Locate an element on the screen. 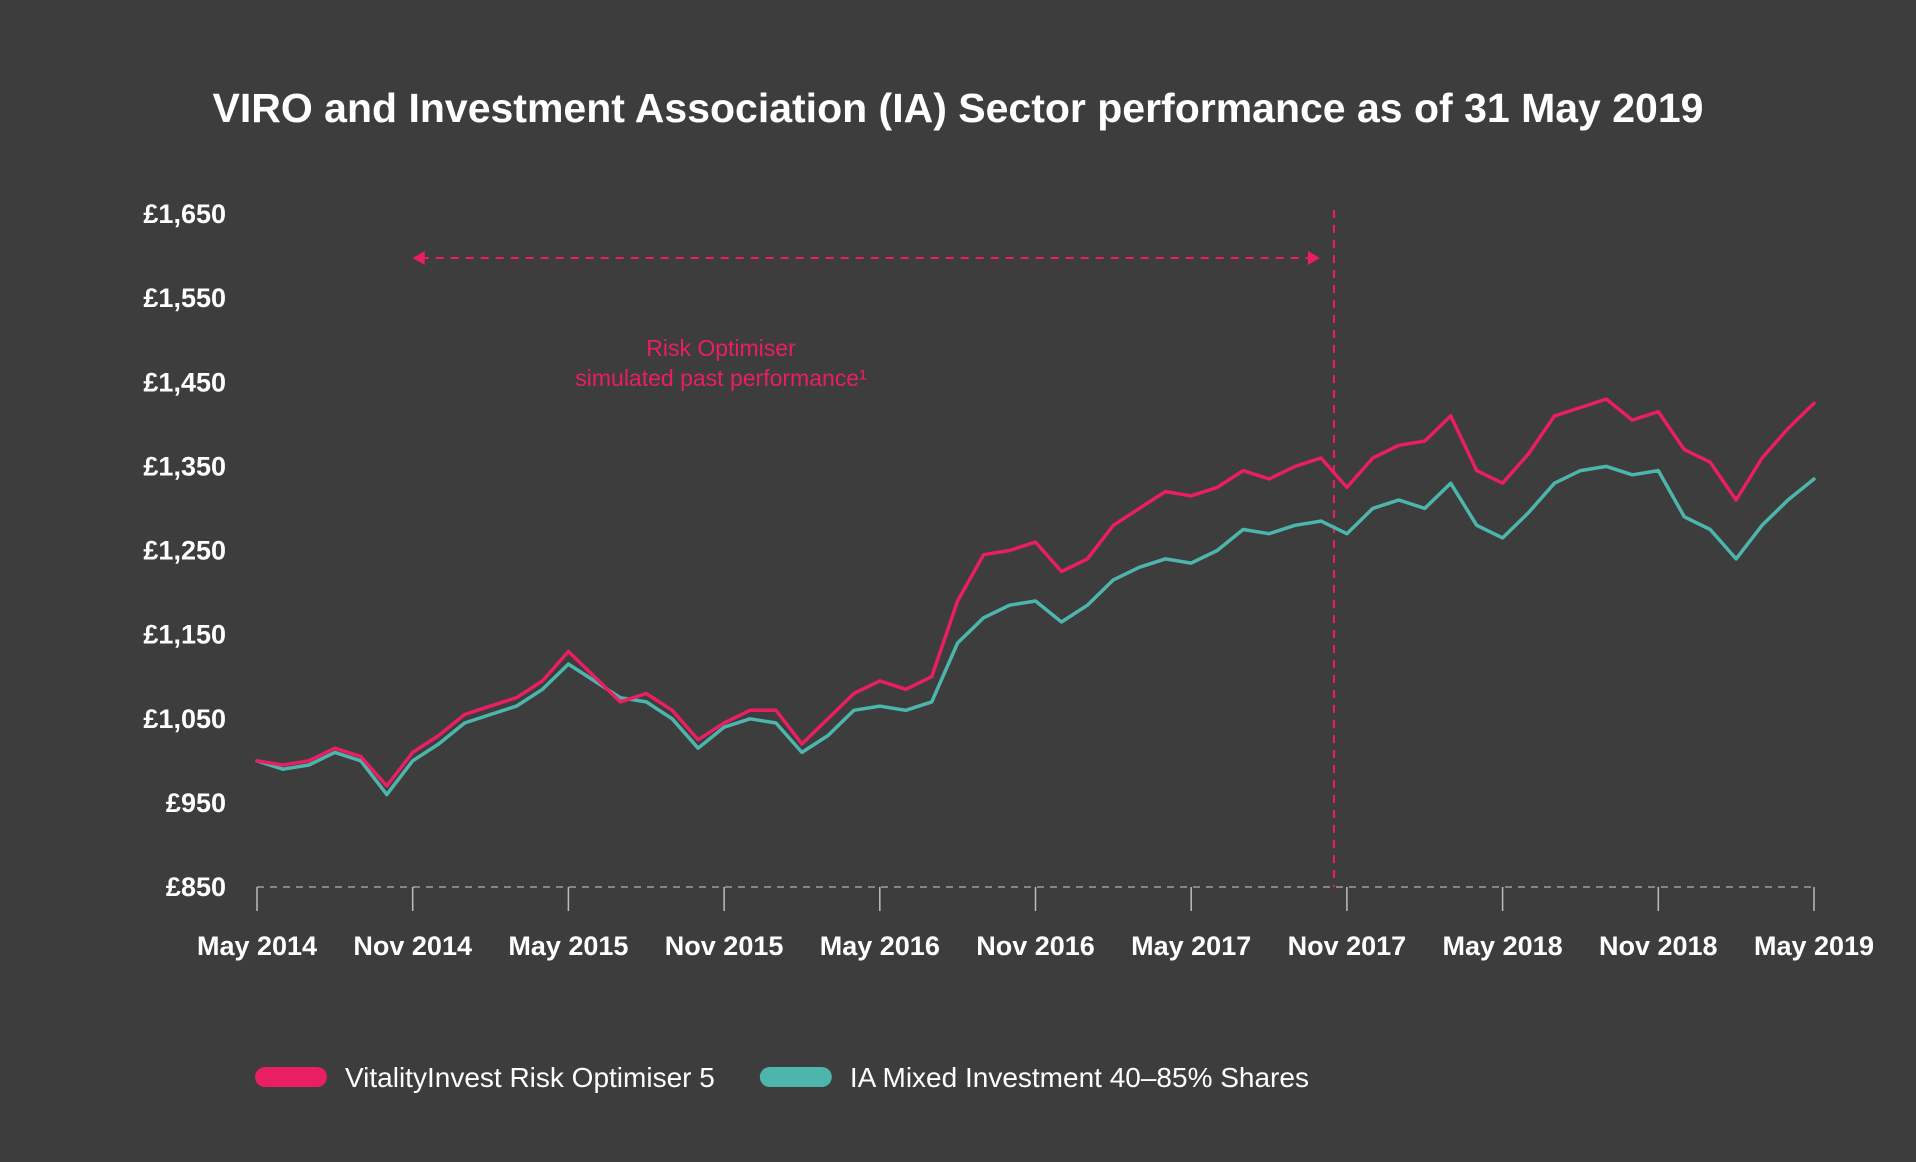  y-tick-label: £1,350 is located at coordinates (184, 466).